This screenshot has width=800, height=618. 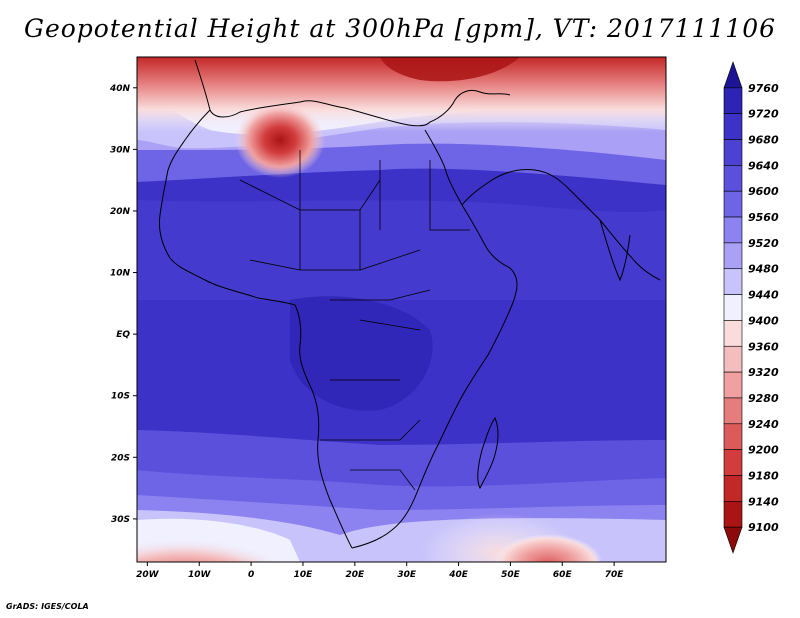 What do you see at coordinates (763, 398) in the screenshot?
I see `colorbar-level-label: 9280` at bounding box center [763, 398].